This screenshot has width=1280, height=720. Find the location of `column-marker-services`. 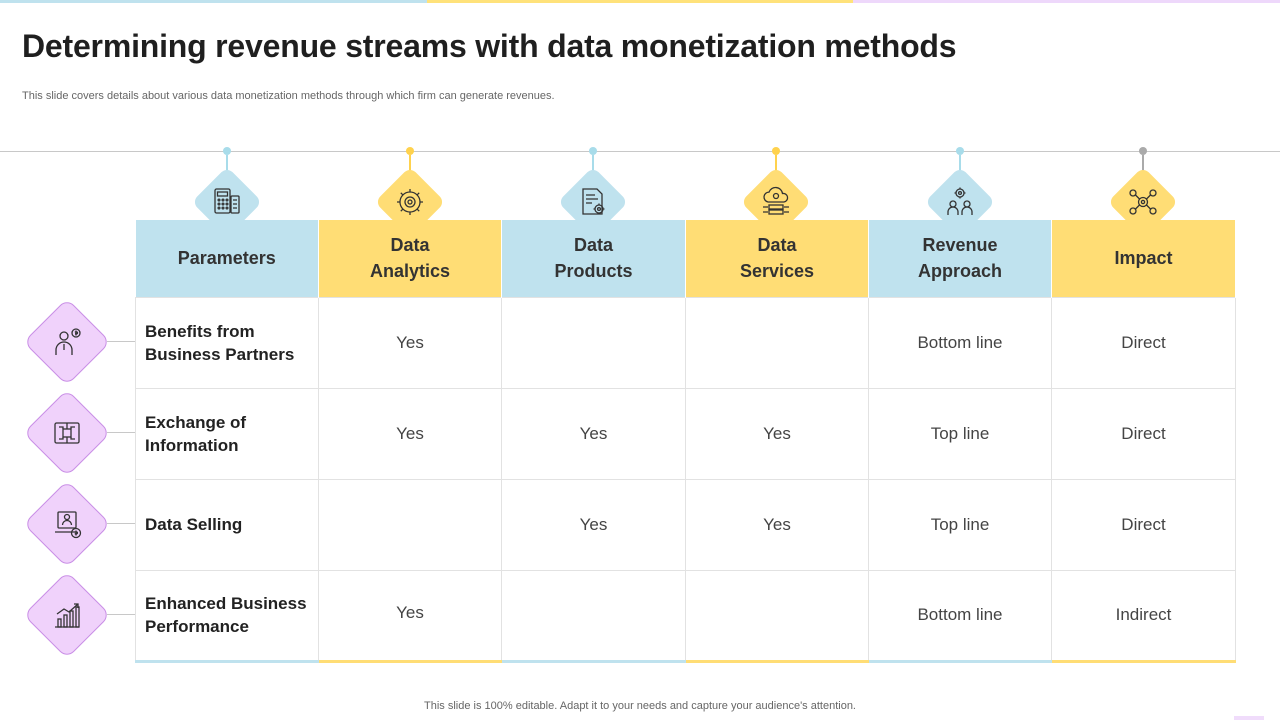

column-marker-services is located at coordinates (775, 197).